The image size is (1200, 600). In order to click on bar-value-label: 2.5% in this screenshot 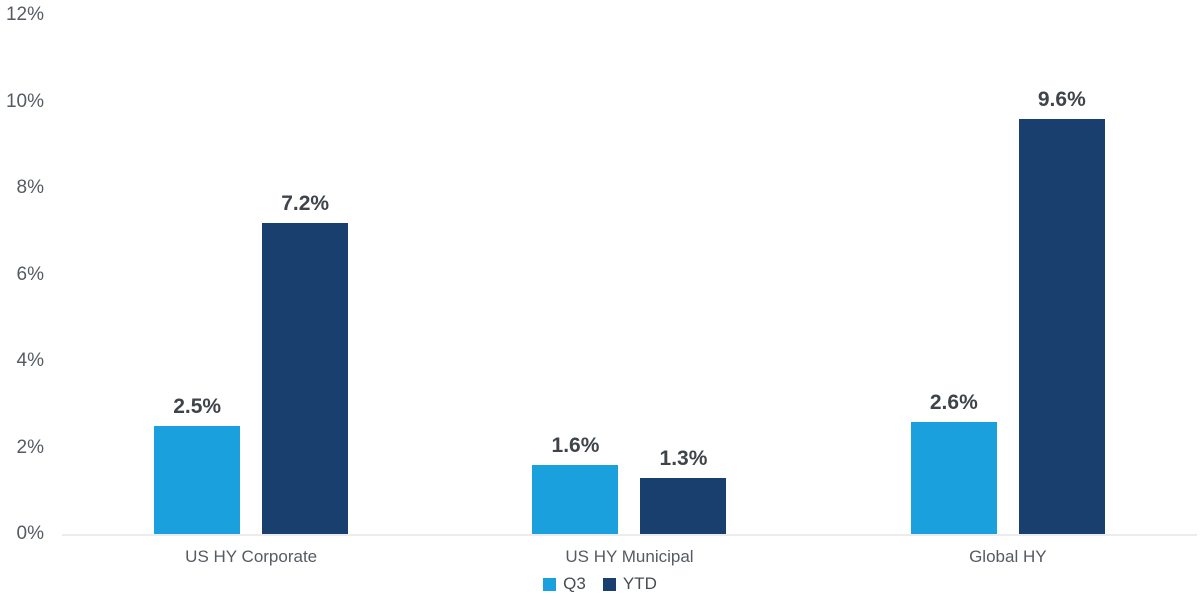, I will do `click(197, 406)`.